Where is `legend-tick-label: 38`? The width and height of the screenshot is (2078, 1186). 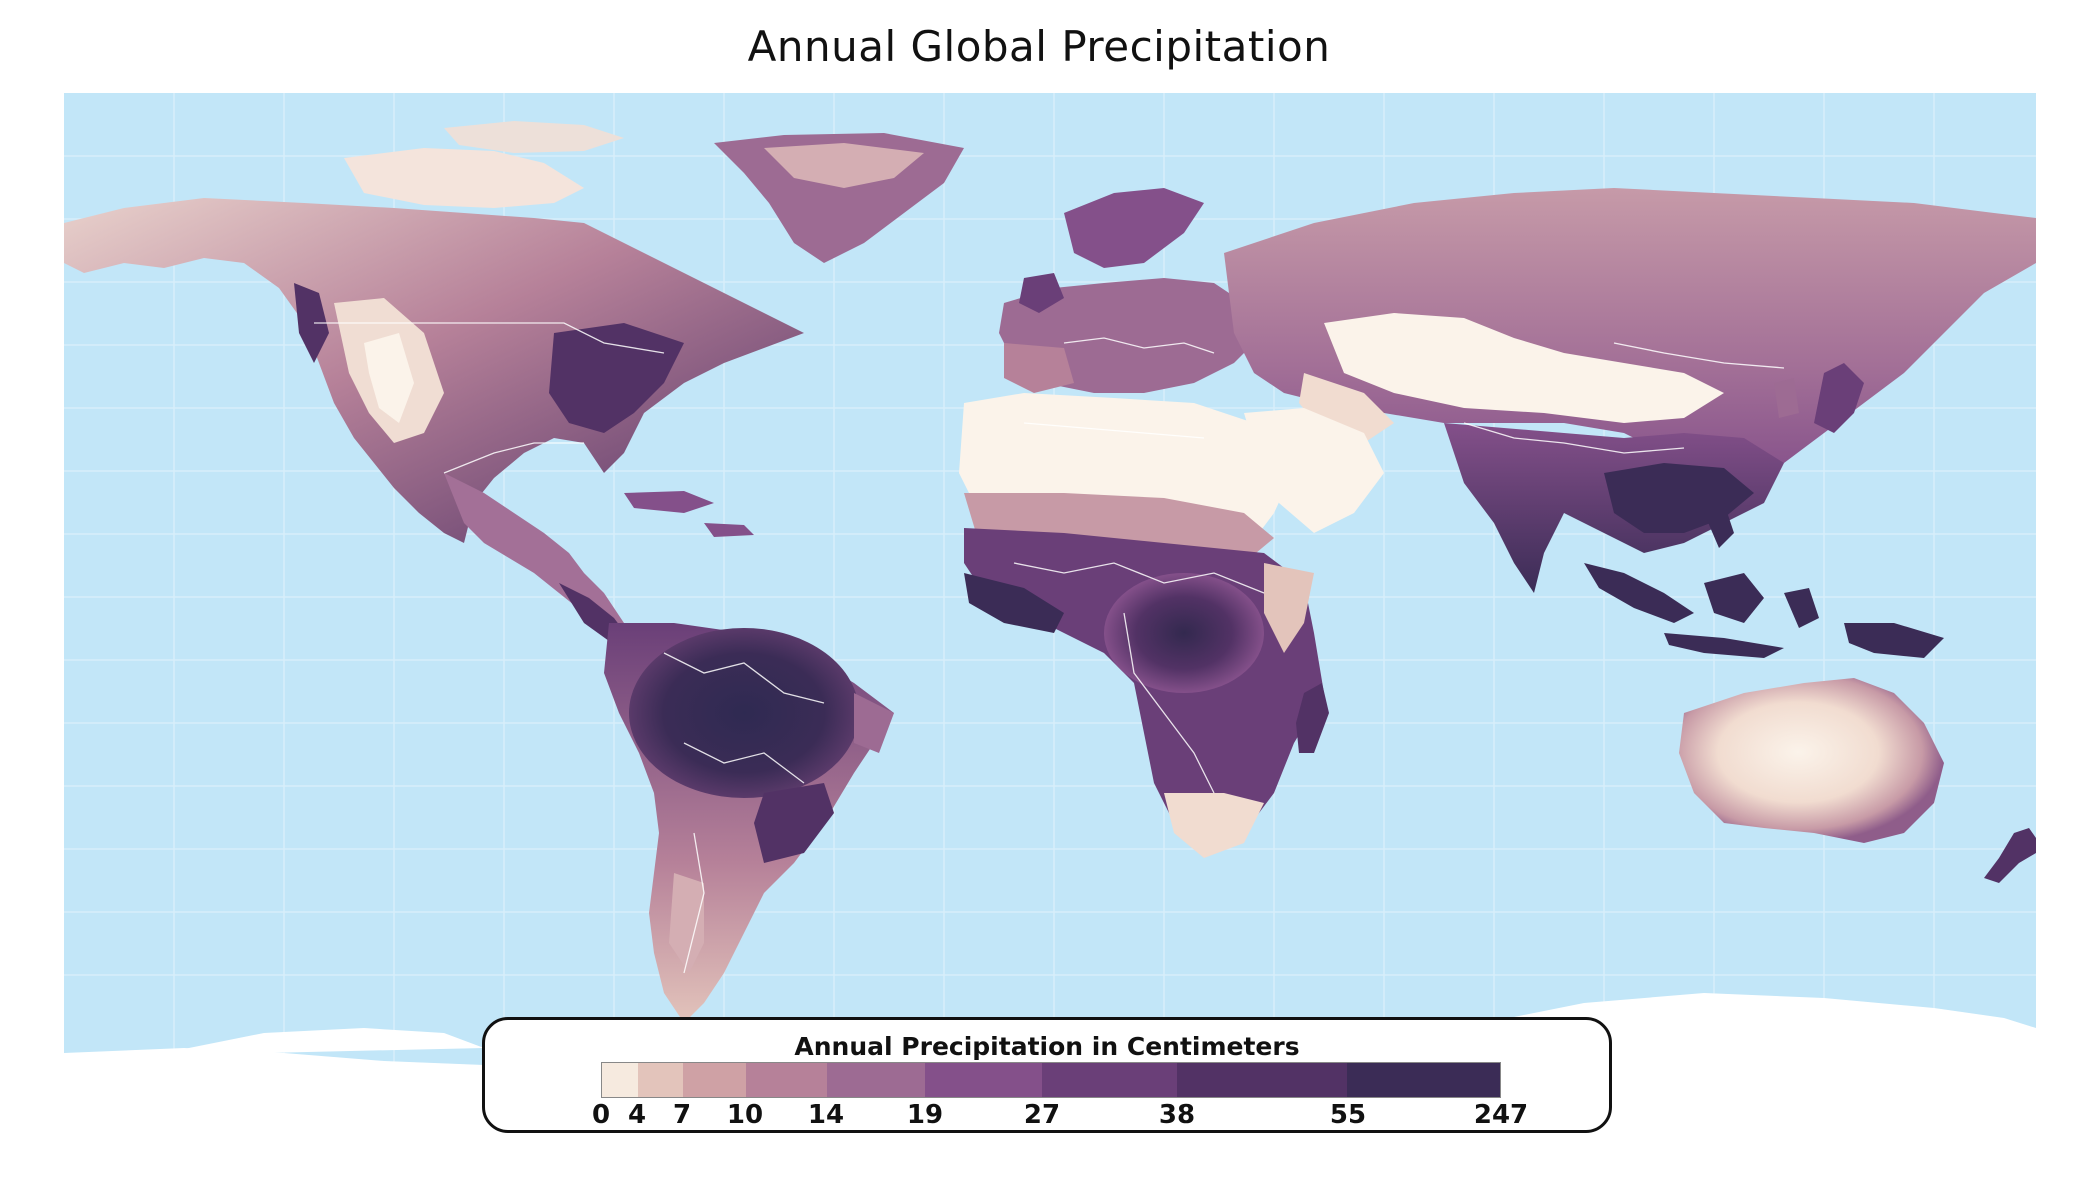 legend-tick-label: 38 is located at coordinates (1177, 1115).